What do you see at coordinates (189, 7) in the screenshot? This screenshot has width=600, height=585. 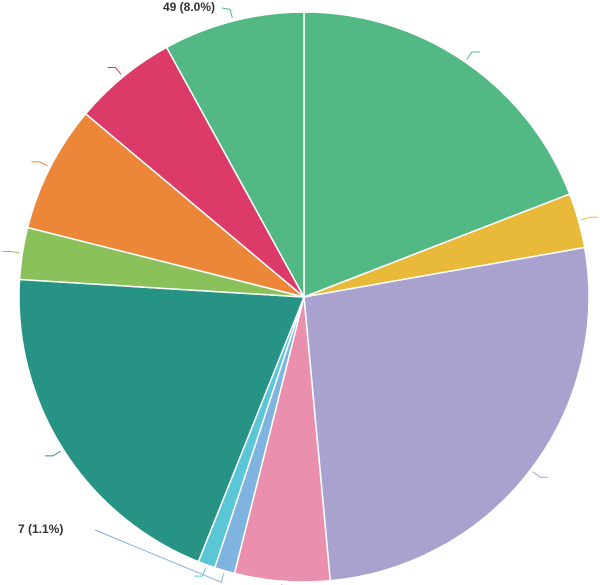 I see `data-label: 49 (8.0%)` at bounding box center [189, 7].